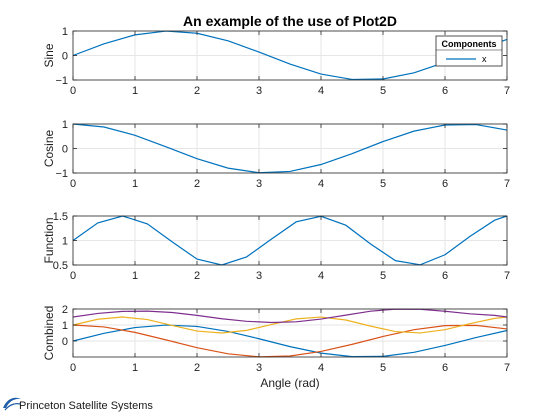 This screenshot has height=420, width=560. Describe the element at coordinates (49, 149) in the screenshot. I see `y-axis-label: Cosine` at that location.